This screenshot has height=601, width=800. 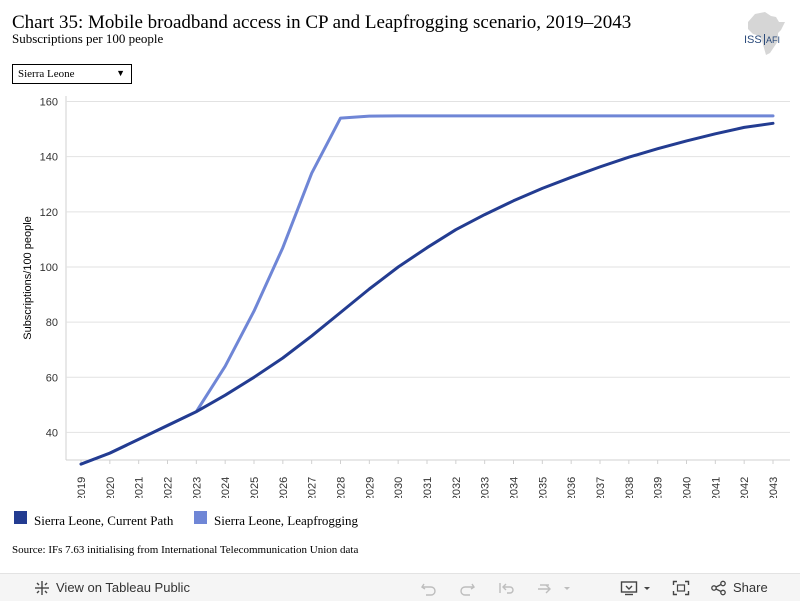 I want to click on tableau-toolbar: View on Tableau Public, so click(x=400, y=587).